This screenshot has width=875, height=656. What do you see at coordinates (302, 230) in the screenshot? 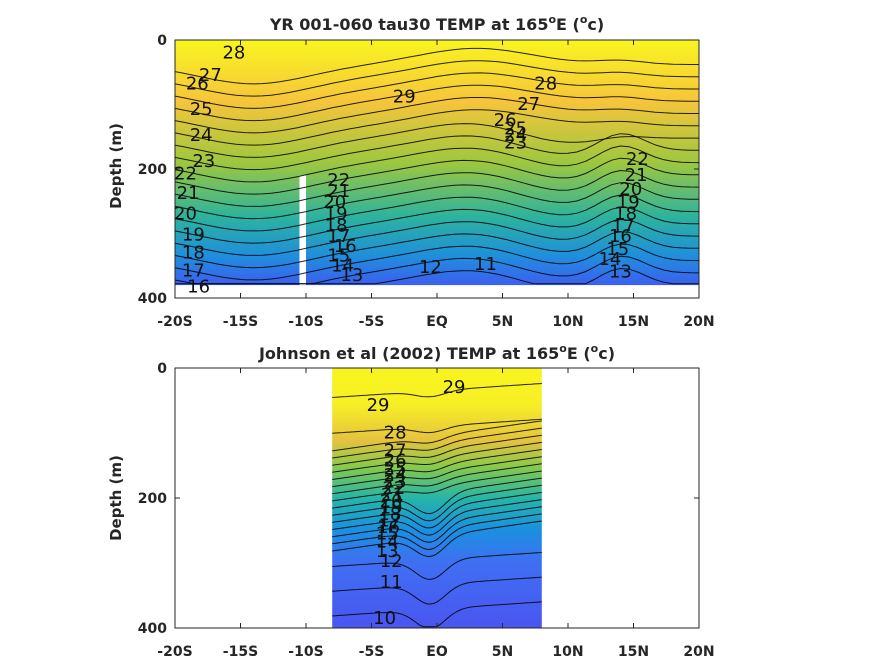
I see `masked-column` at bounding box center [302, 230].